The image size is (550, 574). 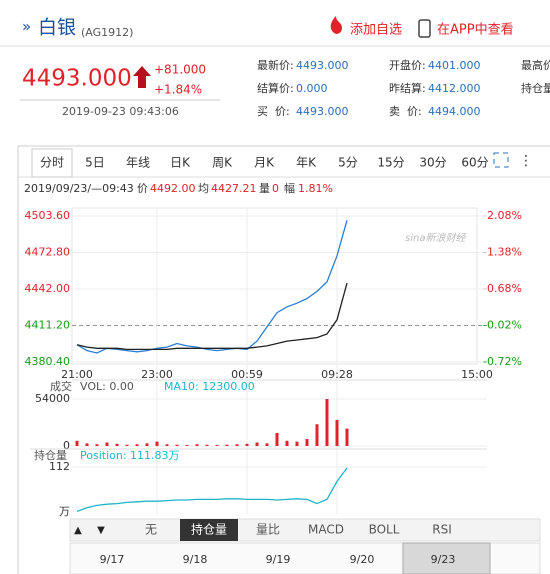 I want to click on date-label: 9/18, so click(x=195, y=559).